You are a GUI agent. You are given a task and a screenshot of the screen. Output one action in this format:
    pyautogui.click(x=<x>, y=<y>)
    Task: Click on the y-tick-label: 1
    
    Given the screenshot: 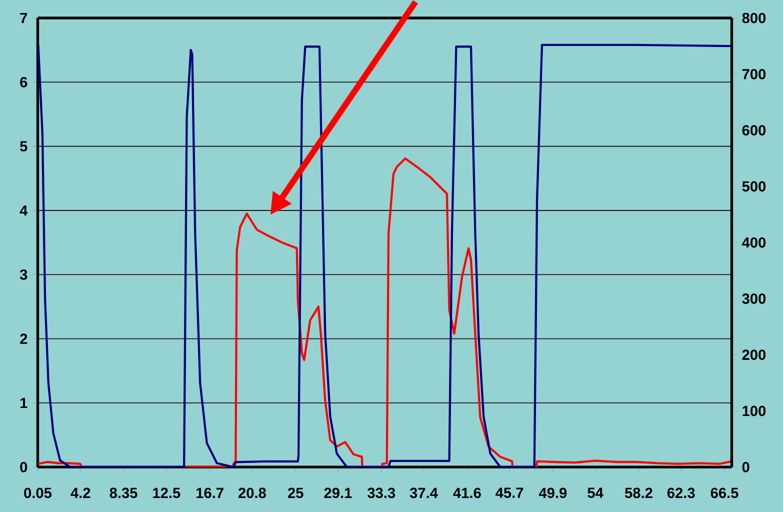 What is the action you would take?
    pyautogui.click(x=24, y=403)
    